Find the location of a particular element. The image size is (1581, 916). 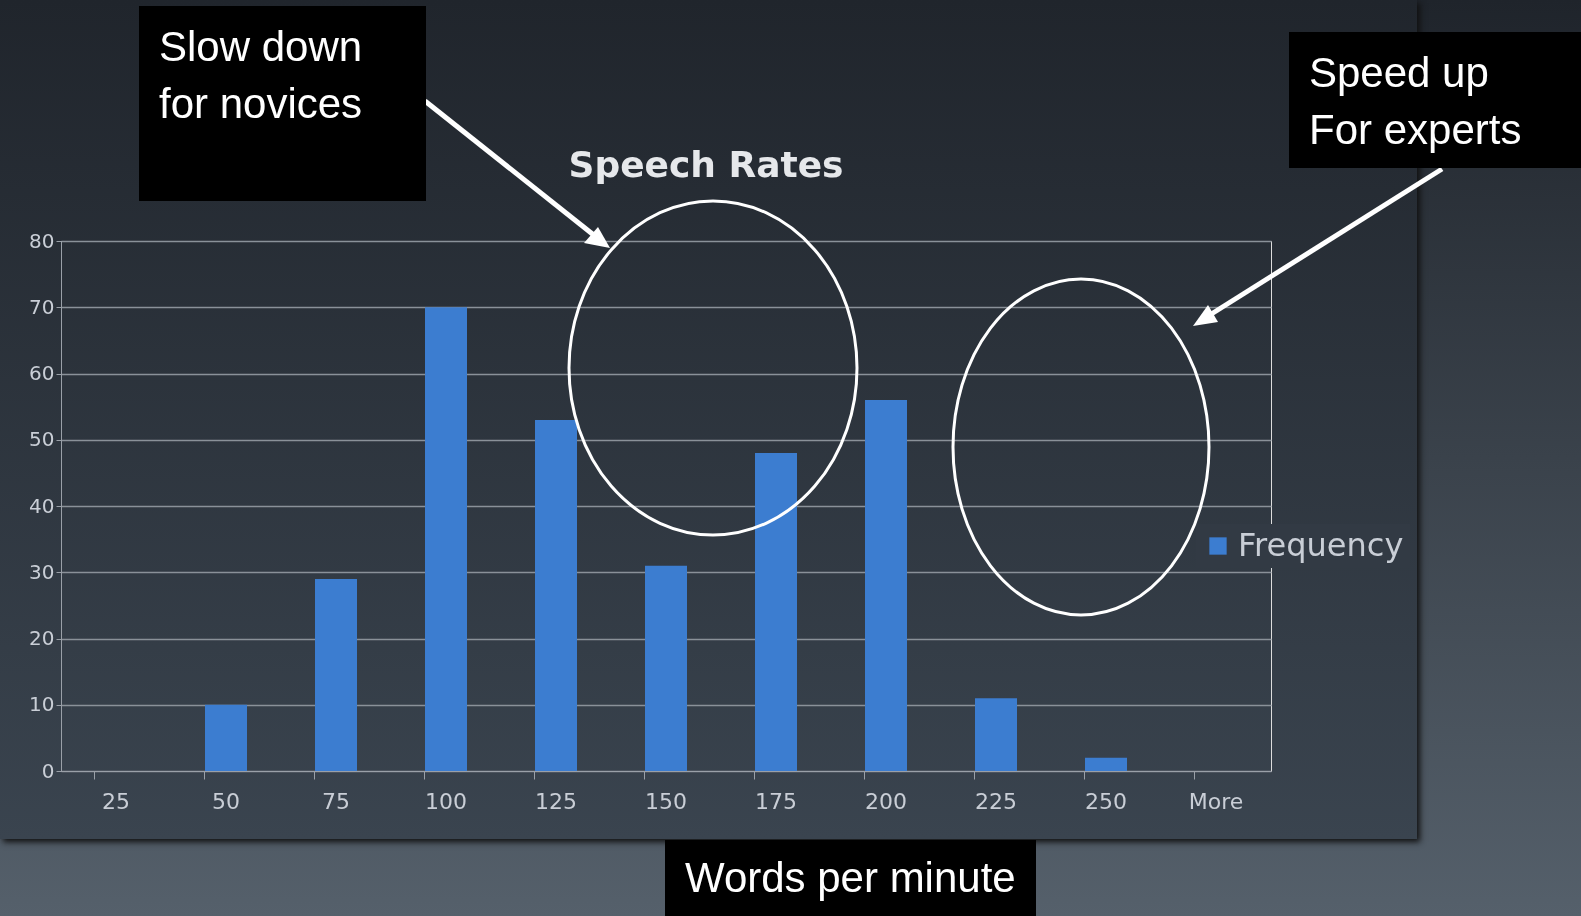

y-tick-label: 50 is located at coordinates (42, 439).